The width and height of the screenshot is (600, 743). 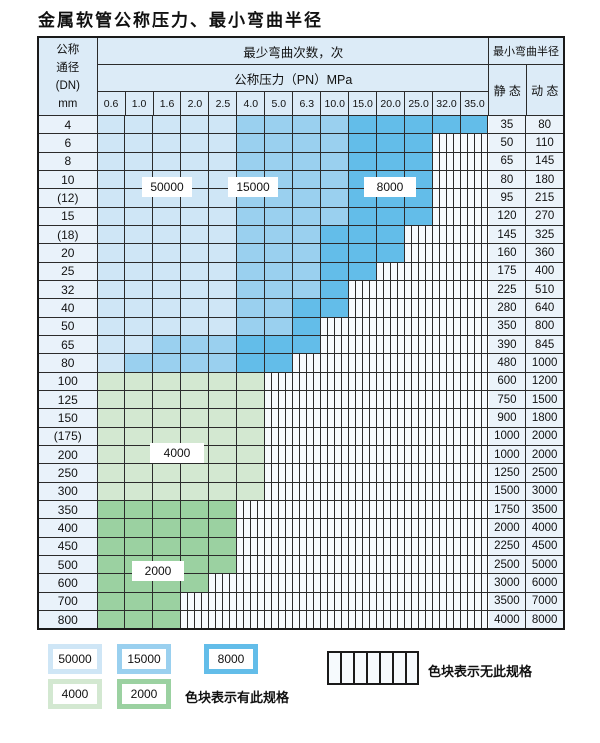 I want to click on pressure-value-header: 2.5, so click(x=223, y=103).